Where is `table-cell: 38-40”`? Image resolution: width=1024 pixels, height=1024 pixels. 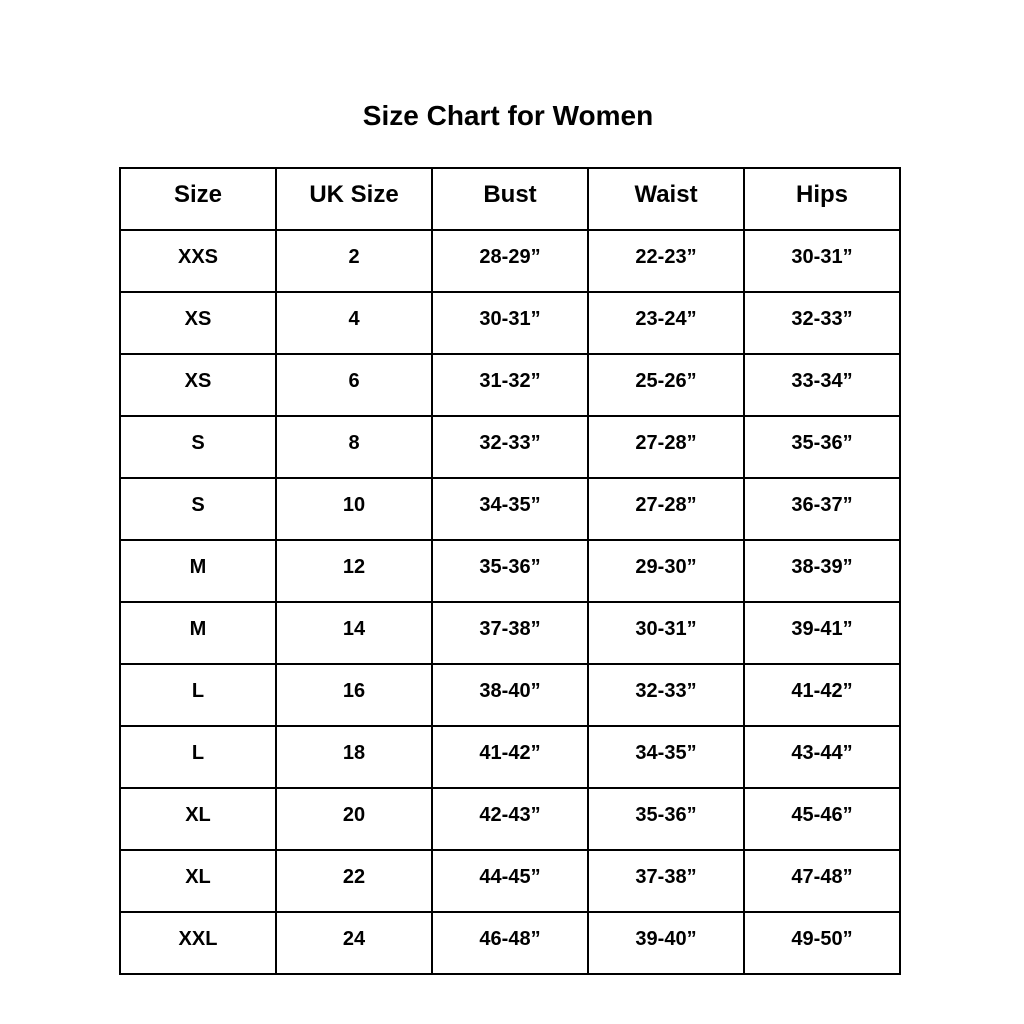 table-cell: 38-40” is located at coordinates (510, 695).